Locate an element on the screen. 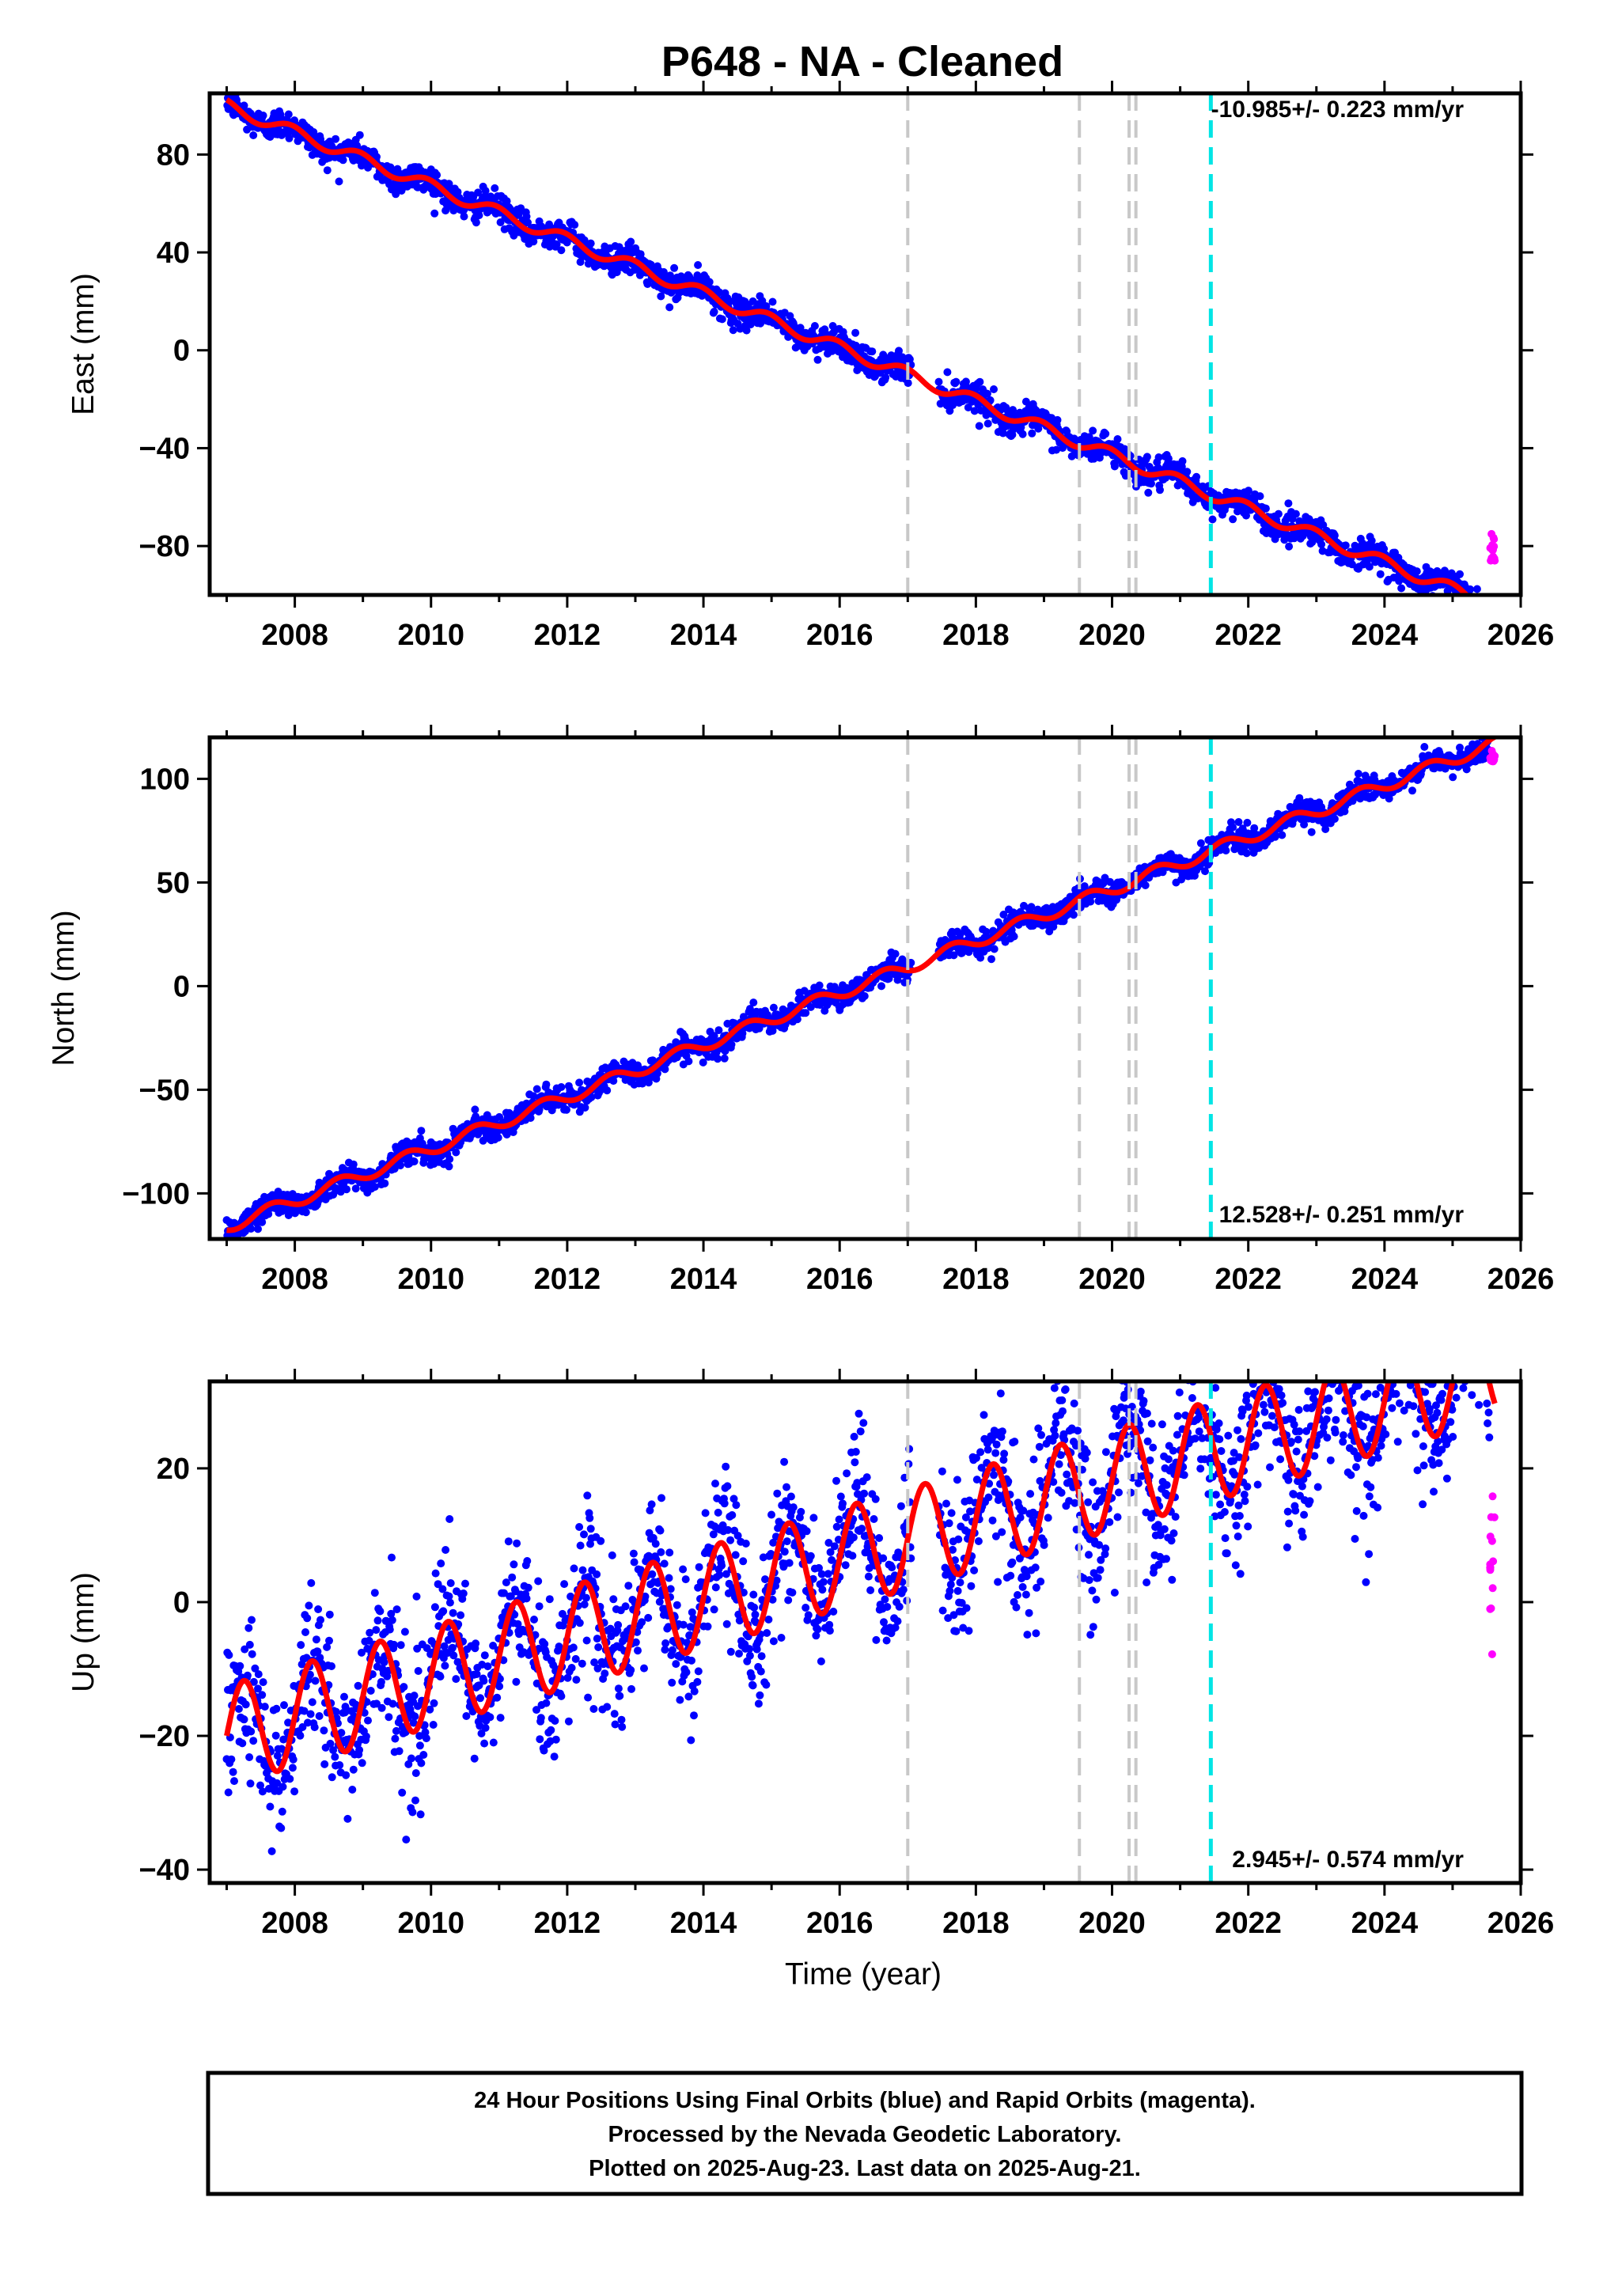  y-tick-label: 0 is located at coordinates (181, 987).